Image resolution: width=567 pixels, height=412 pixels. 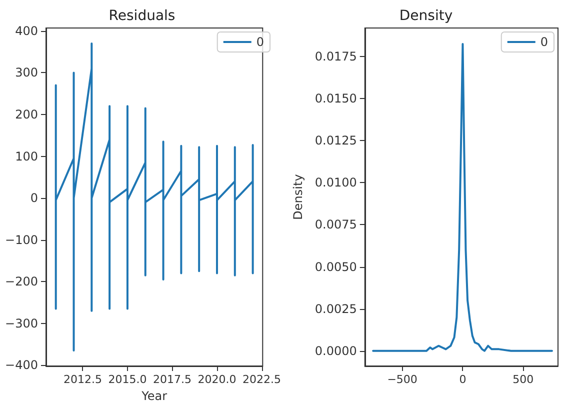 I want to click on y-tick-label: 0.0100, so click(x=335, y=183).